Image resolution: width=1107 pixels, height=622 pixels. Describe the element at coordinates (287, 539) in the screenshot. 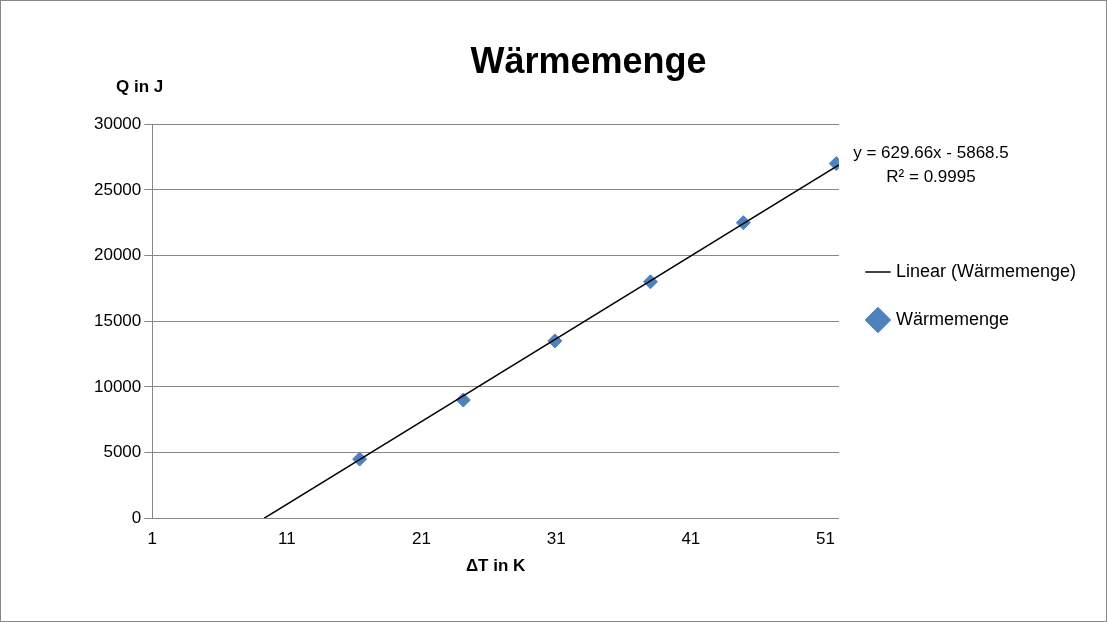

I see `x-tick-label: 11` at that location.